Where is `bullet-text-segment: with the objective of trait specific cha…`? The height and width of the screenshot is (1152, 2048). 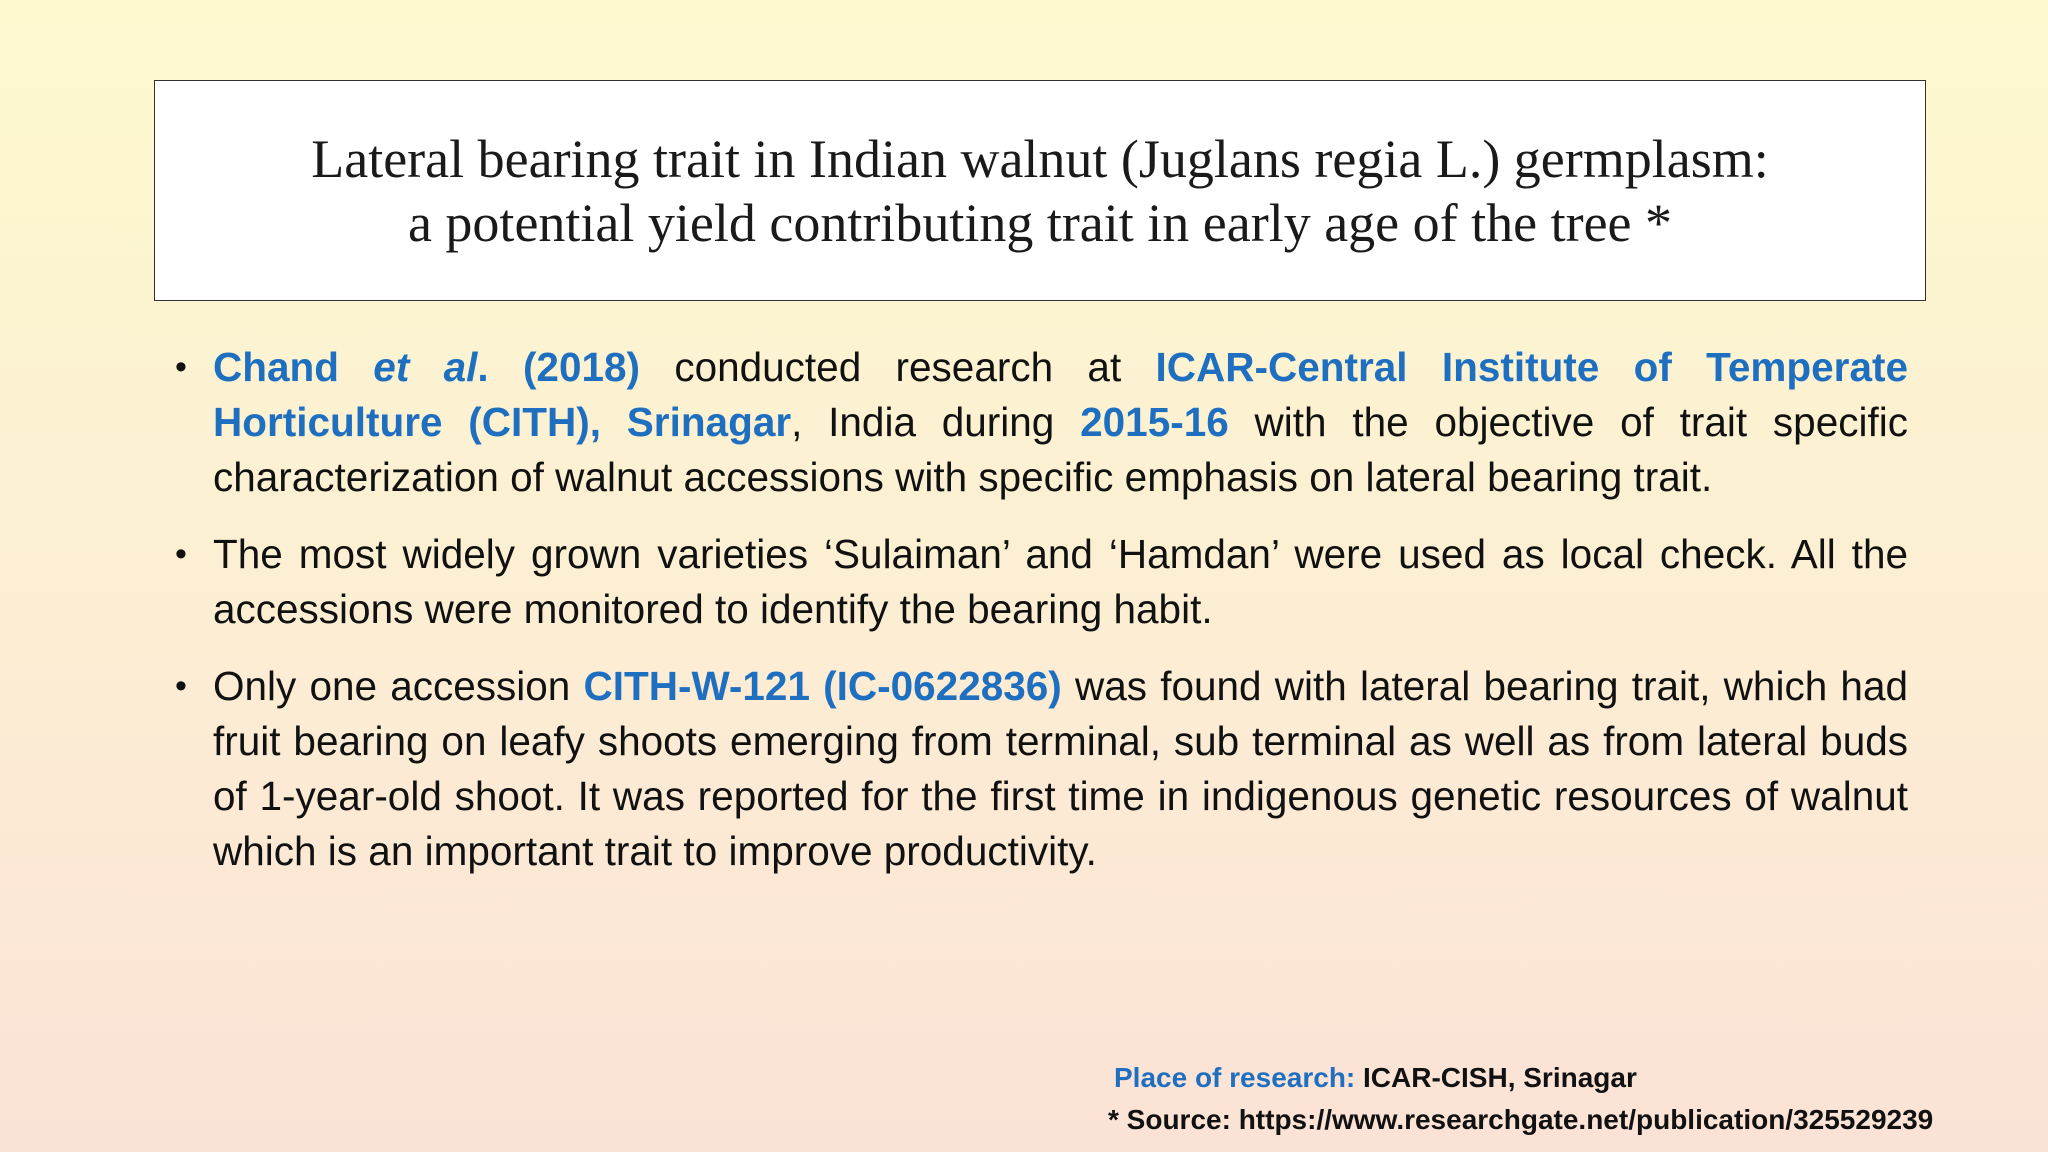 bullet-text-segment: with the objective of trait specific cha… is located at coordinates (1060, 449).